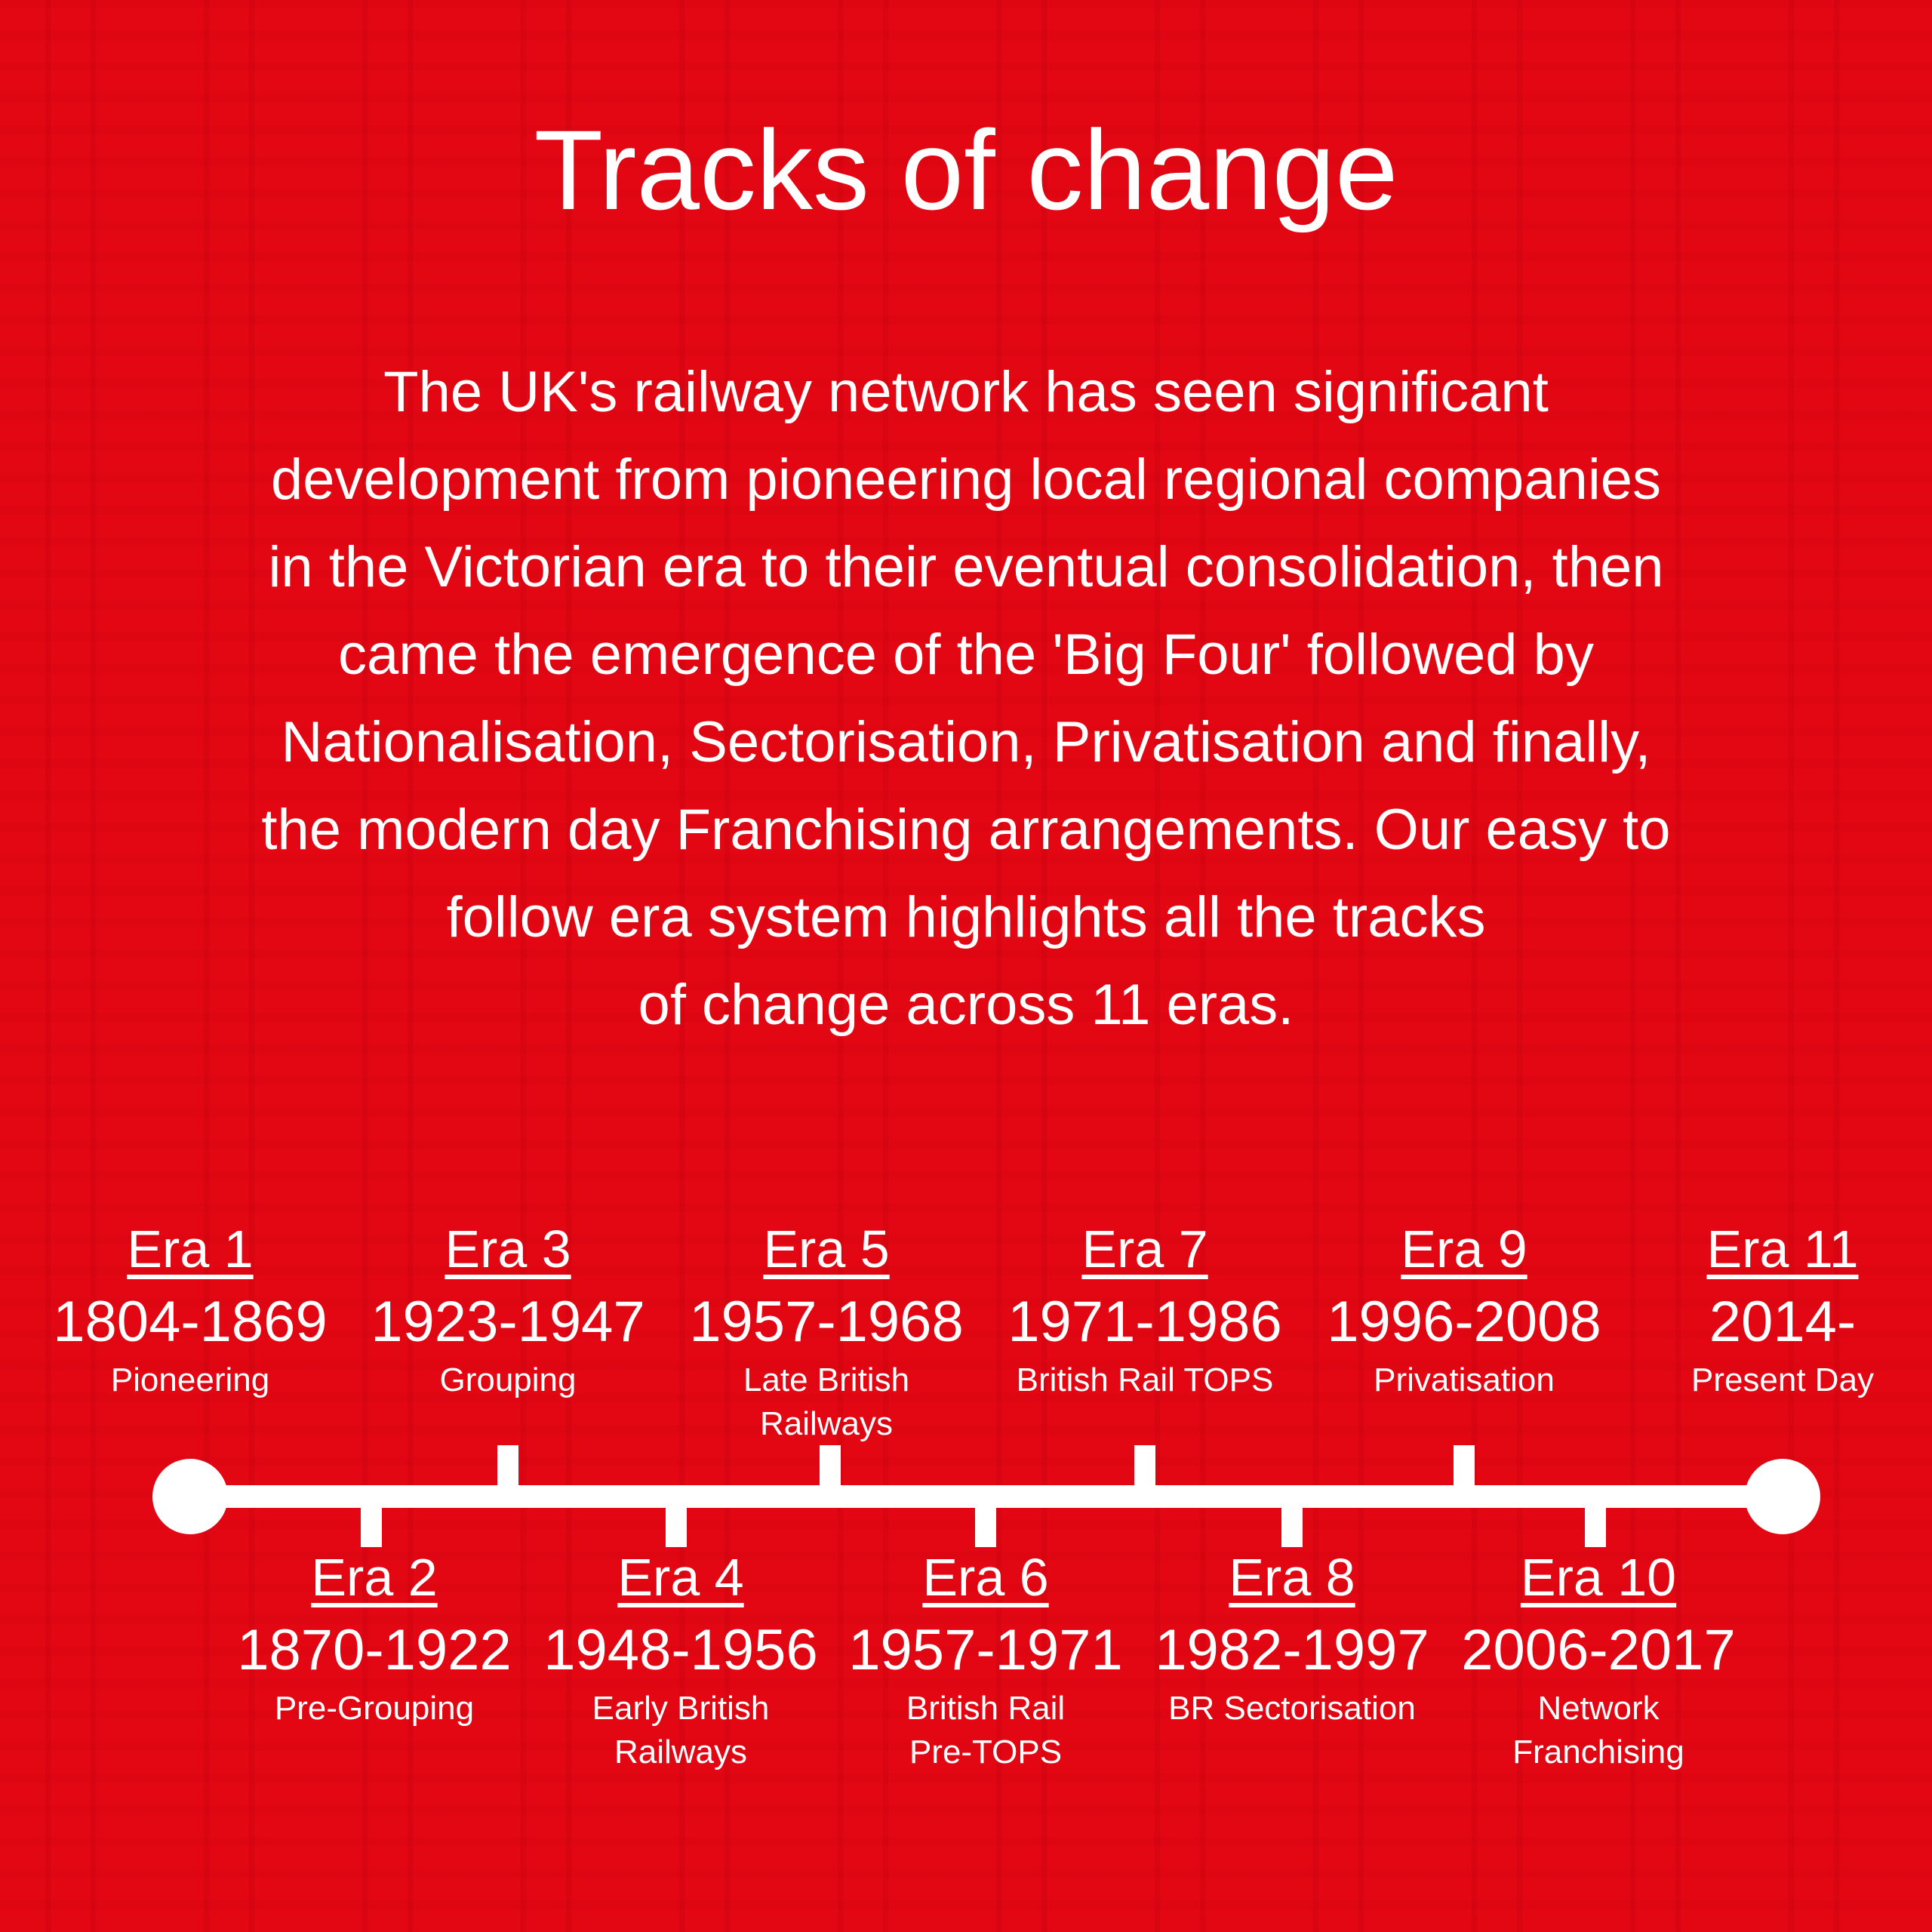 Image resolution: width=1932 pixels, height=1932 pixels. What do you see at coordinates (1145, 1379) in the screenshot?
I see `era-name: British Rail TOPS` at bounding box center [1145, 1379].